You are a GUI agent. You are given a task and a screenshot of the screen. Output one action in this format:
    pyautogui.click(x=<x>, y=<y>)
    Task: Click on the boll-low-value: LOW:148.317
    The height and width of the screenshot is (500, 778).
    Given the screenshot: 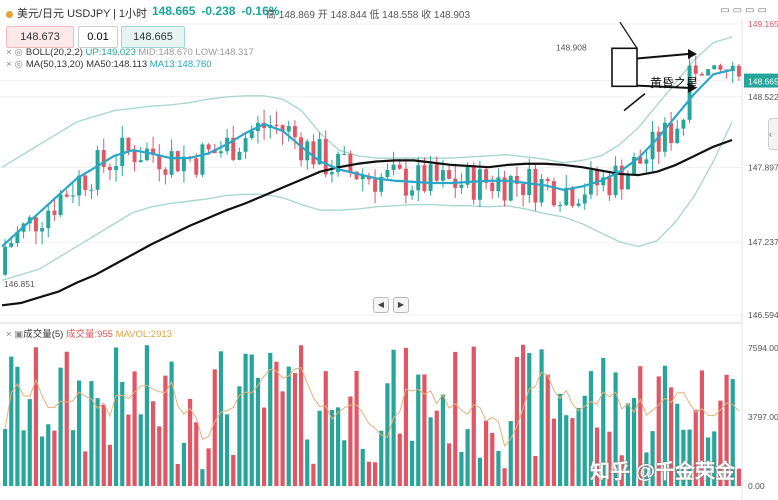 What is the action you would take?
    pyautogui.click(x=224, y=52)
    